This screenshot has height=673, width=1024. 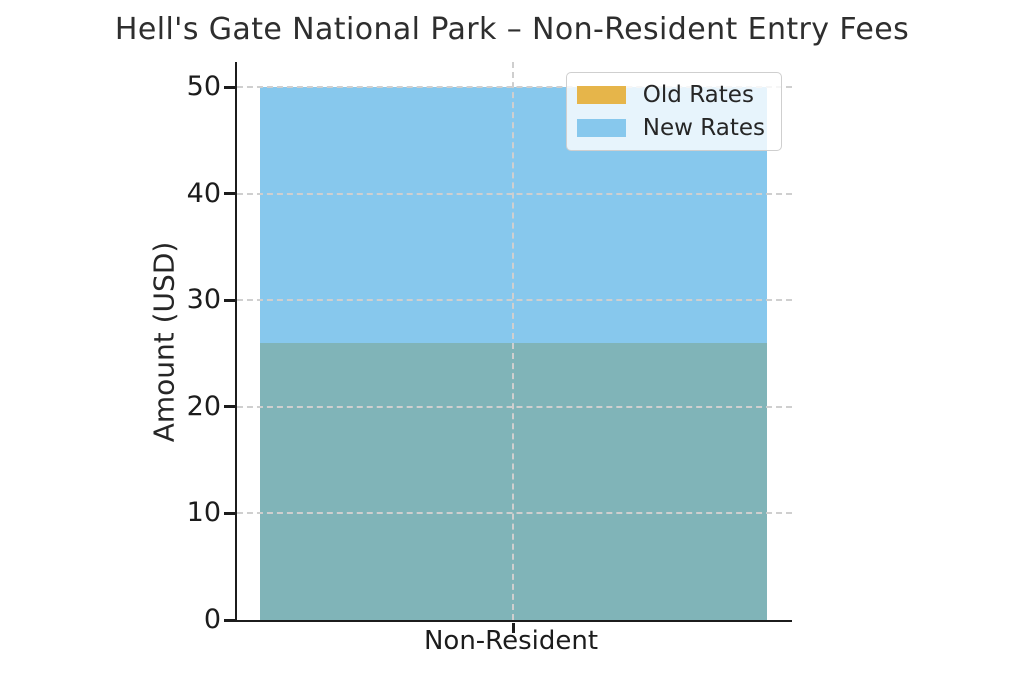 What do you see at coordinates (513, 628) in the screenshot?
I see `x-tick-mark` at bounding box center [513, 628].